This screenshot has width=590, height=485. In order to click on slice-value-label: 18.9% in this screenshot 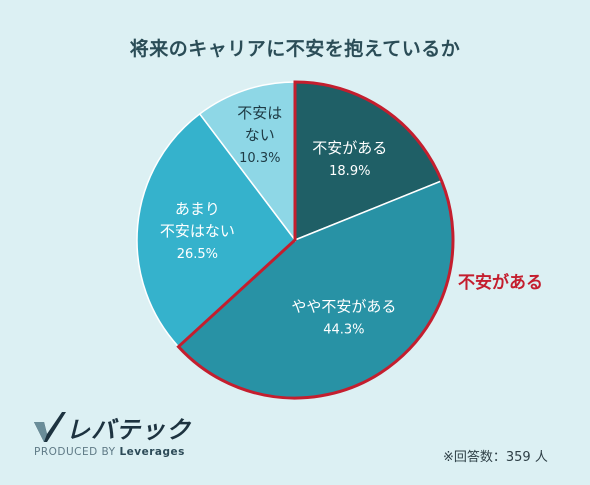, I will do `click(349, 171)`.